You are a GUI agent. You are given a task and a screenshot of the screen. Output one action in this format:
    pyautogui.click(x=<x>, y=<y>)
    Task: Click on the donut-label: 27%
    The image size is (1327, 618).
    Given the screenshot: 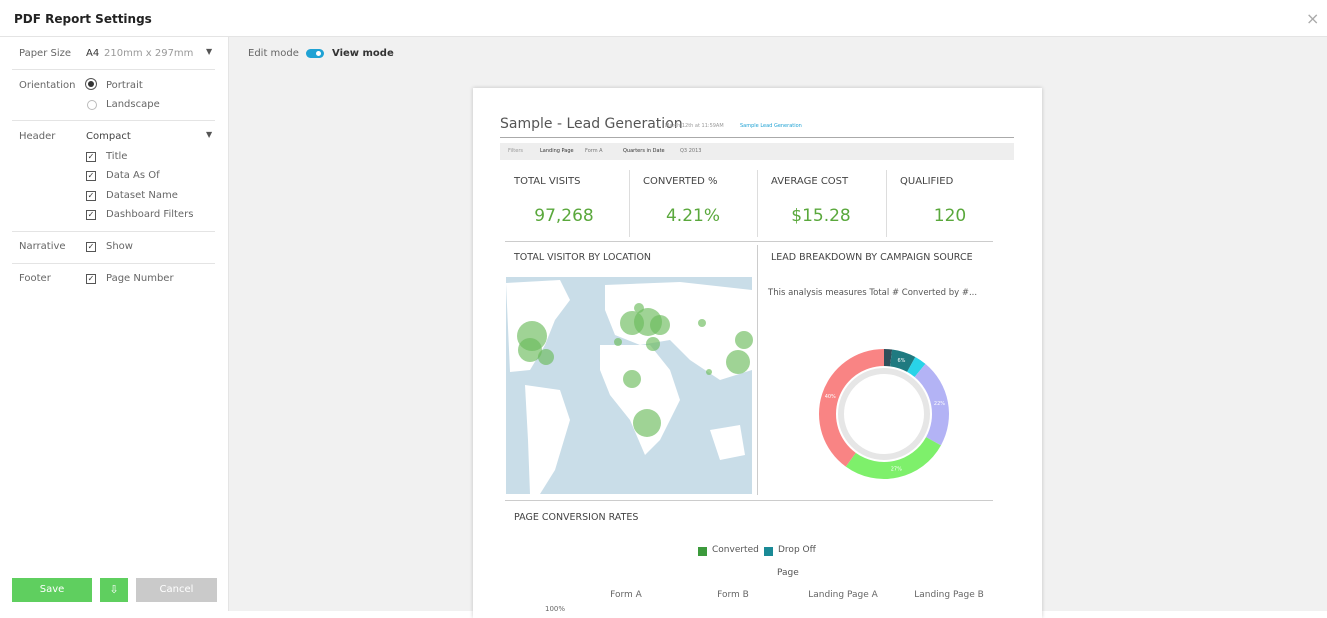 What is the action you would take?
    pyautogui.click(x=896, y=470)
    